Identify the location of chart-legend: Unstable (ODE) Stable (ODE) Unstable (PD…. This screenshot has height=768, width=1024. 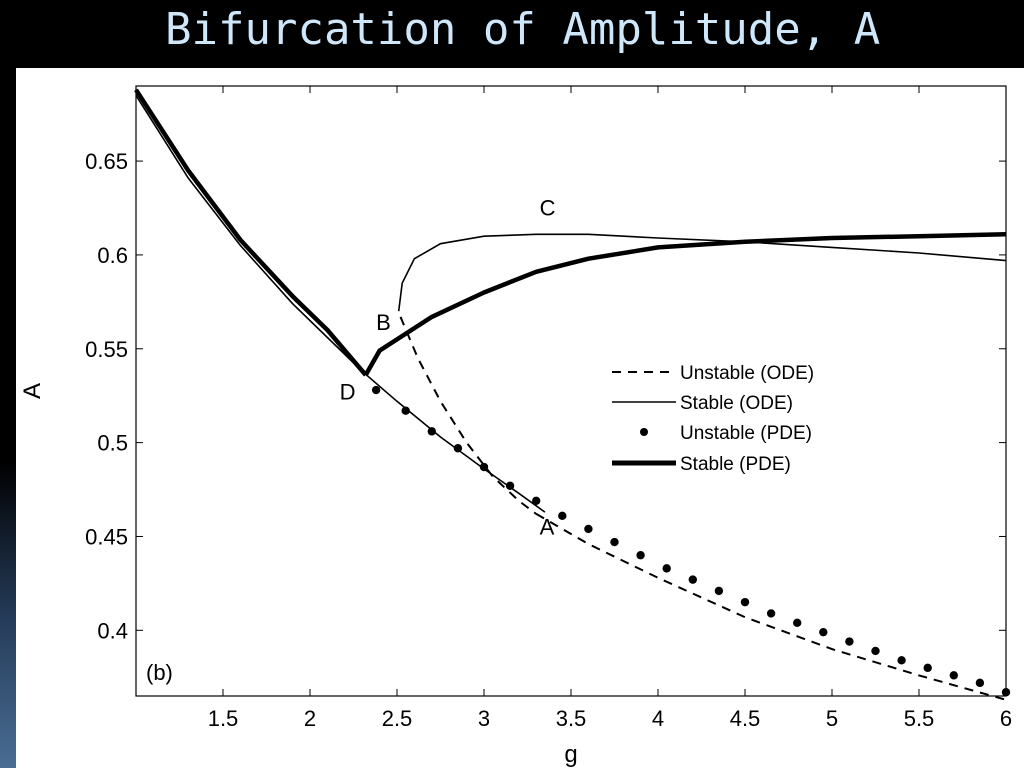
(713, 419).